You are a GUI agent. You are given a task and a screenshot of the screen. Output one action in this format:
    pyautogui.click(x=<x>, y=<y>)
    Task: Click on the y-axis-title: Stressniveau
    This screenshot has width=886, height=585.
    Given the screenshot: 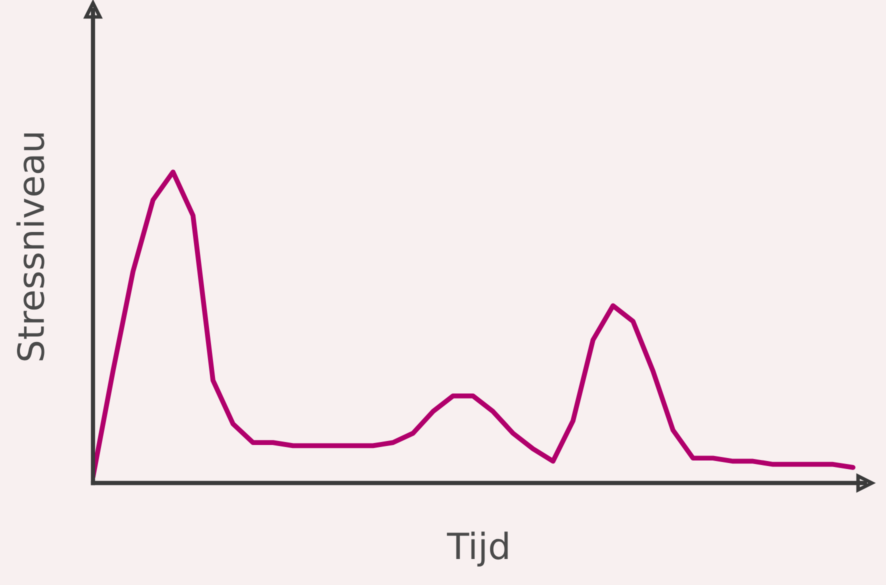 What is the action you would take?
    pyautogui.click(x=30, y=247)
    